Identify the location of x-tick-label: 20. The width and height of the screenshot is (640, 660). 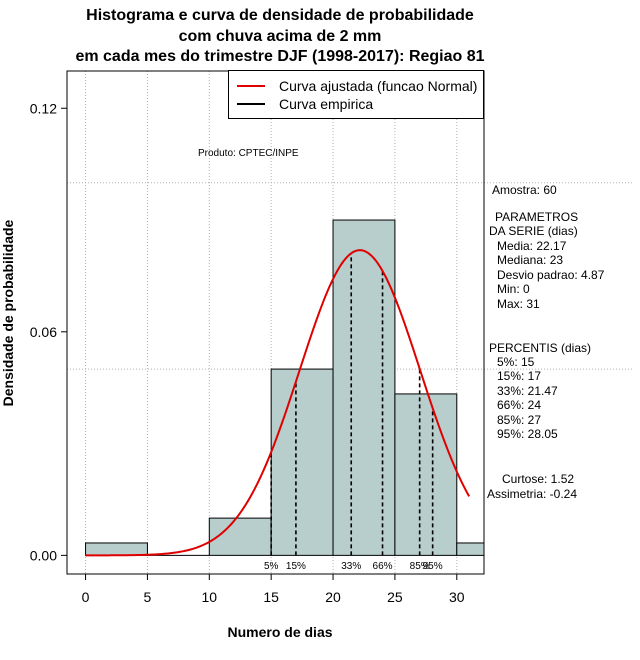
(333, 597).